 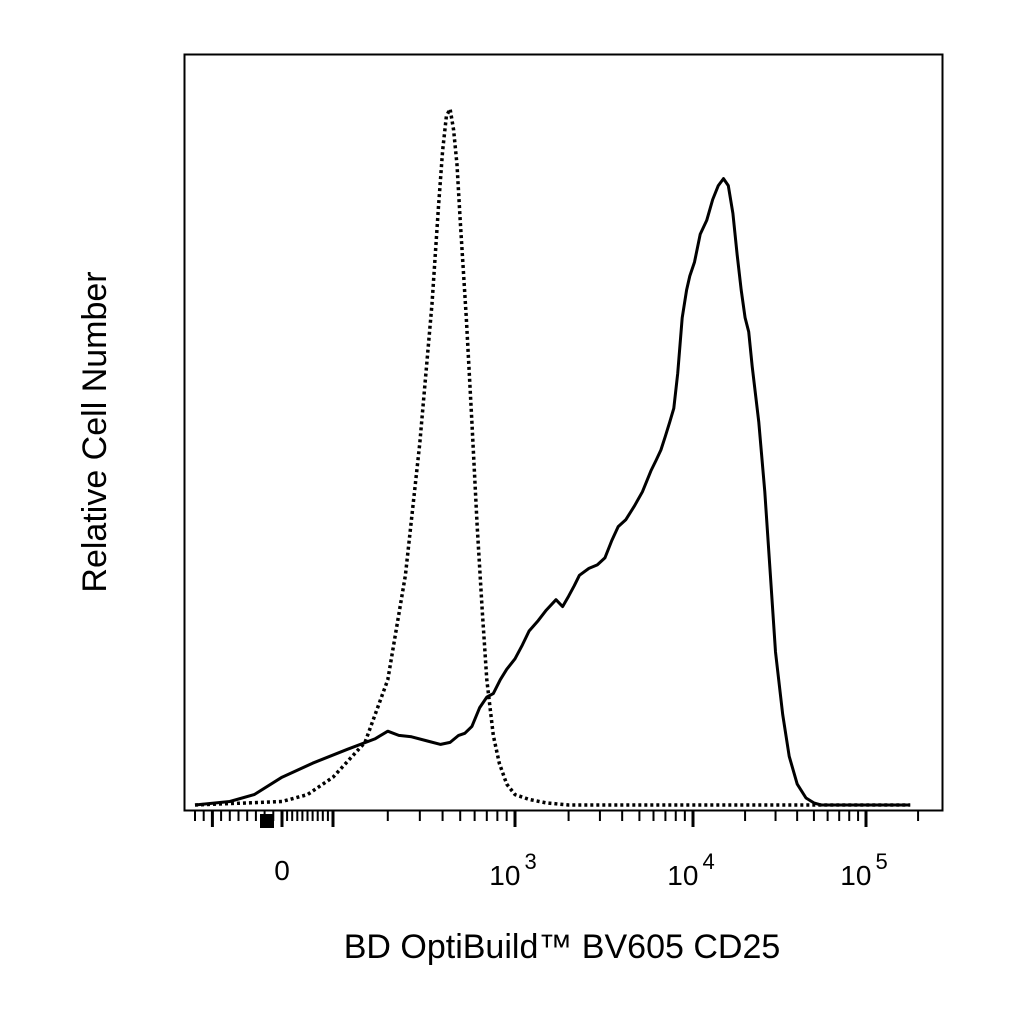 What do you see at coordinates (863, 870) in the screenshot?
I see `x-tick-label: 10 5` at bounding box center [863, 870].